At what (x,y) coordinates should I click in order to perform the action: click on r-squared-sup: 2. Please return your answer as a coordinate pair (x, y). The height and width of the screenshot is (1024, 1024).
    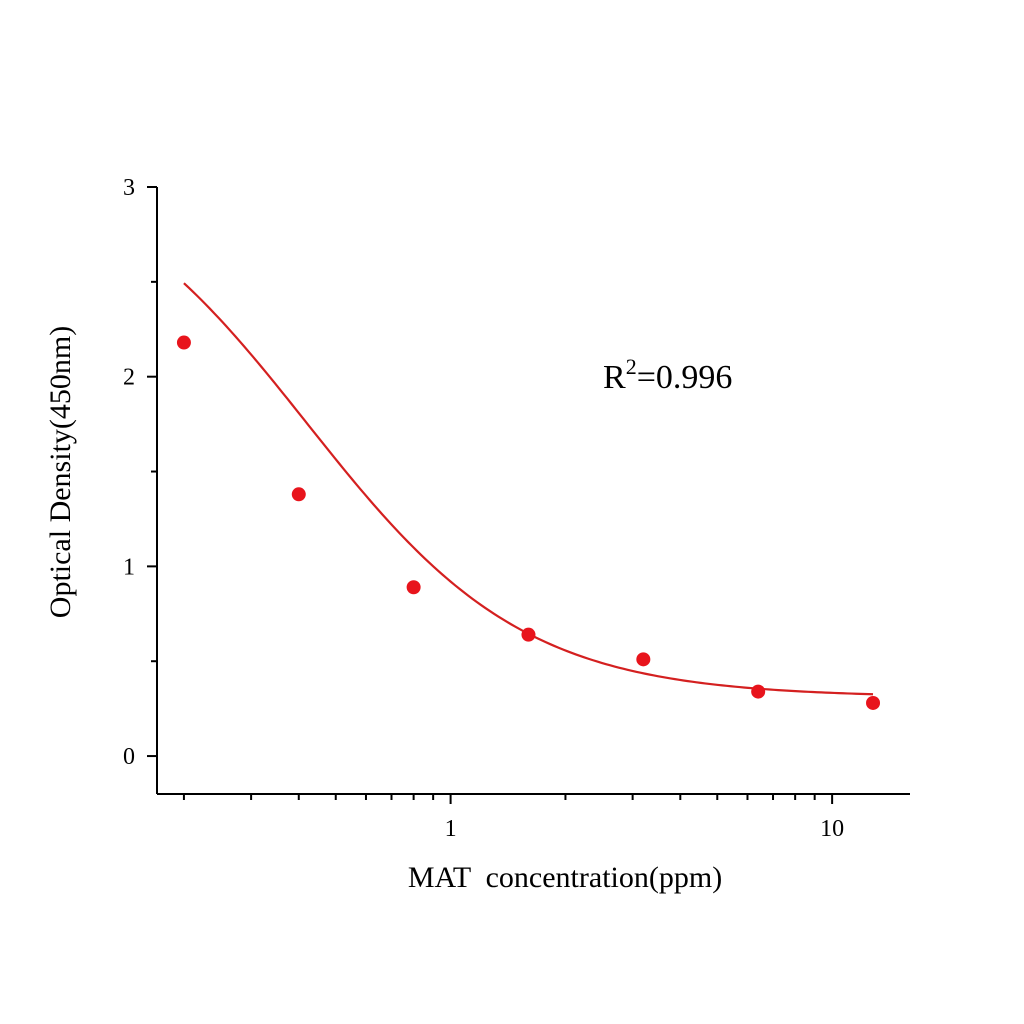
    Looking at the image, I should click on (631, 366).